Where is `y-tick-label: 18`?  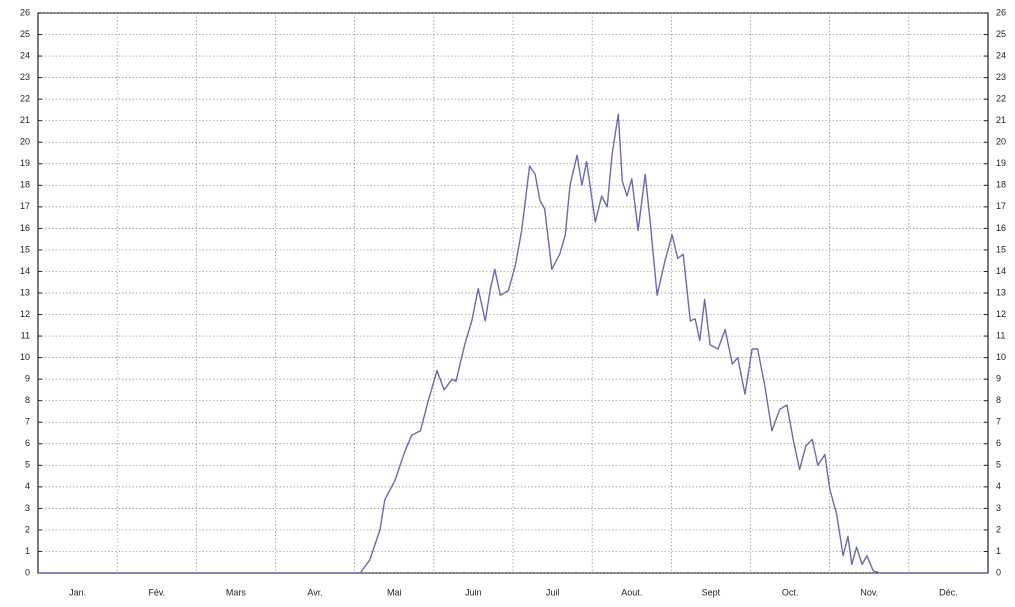 y-tick-label: 18 is located at coordinates (25, 185).